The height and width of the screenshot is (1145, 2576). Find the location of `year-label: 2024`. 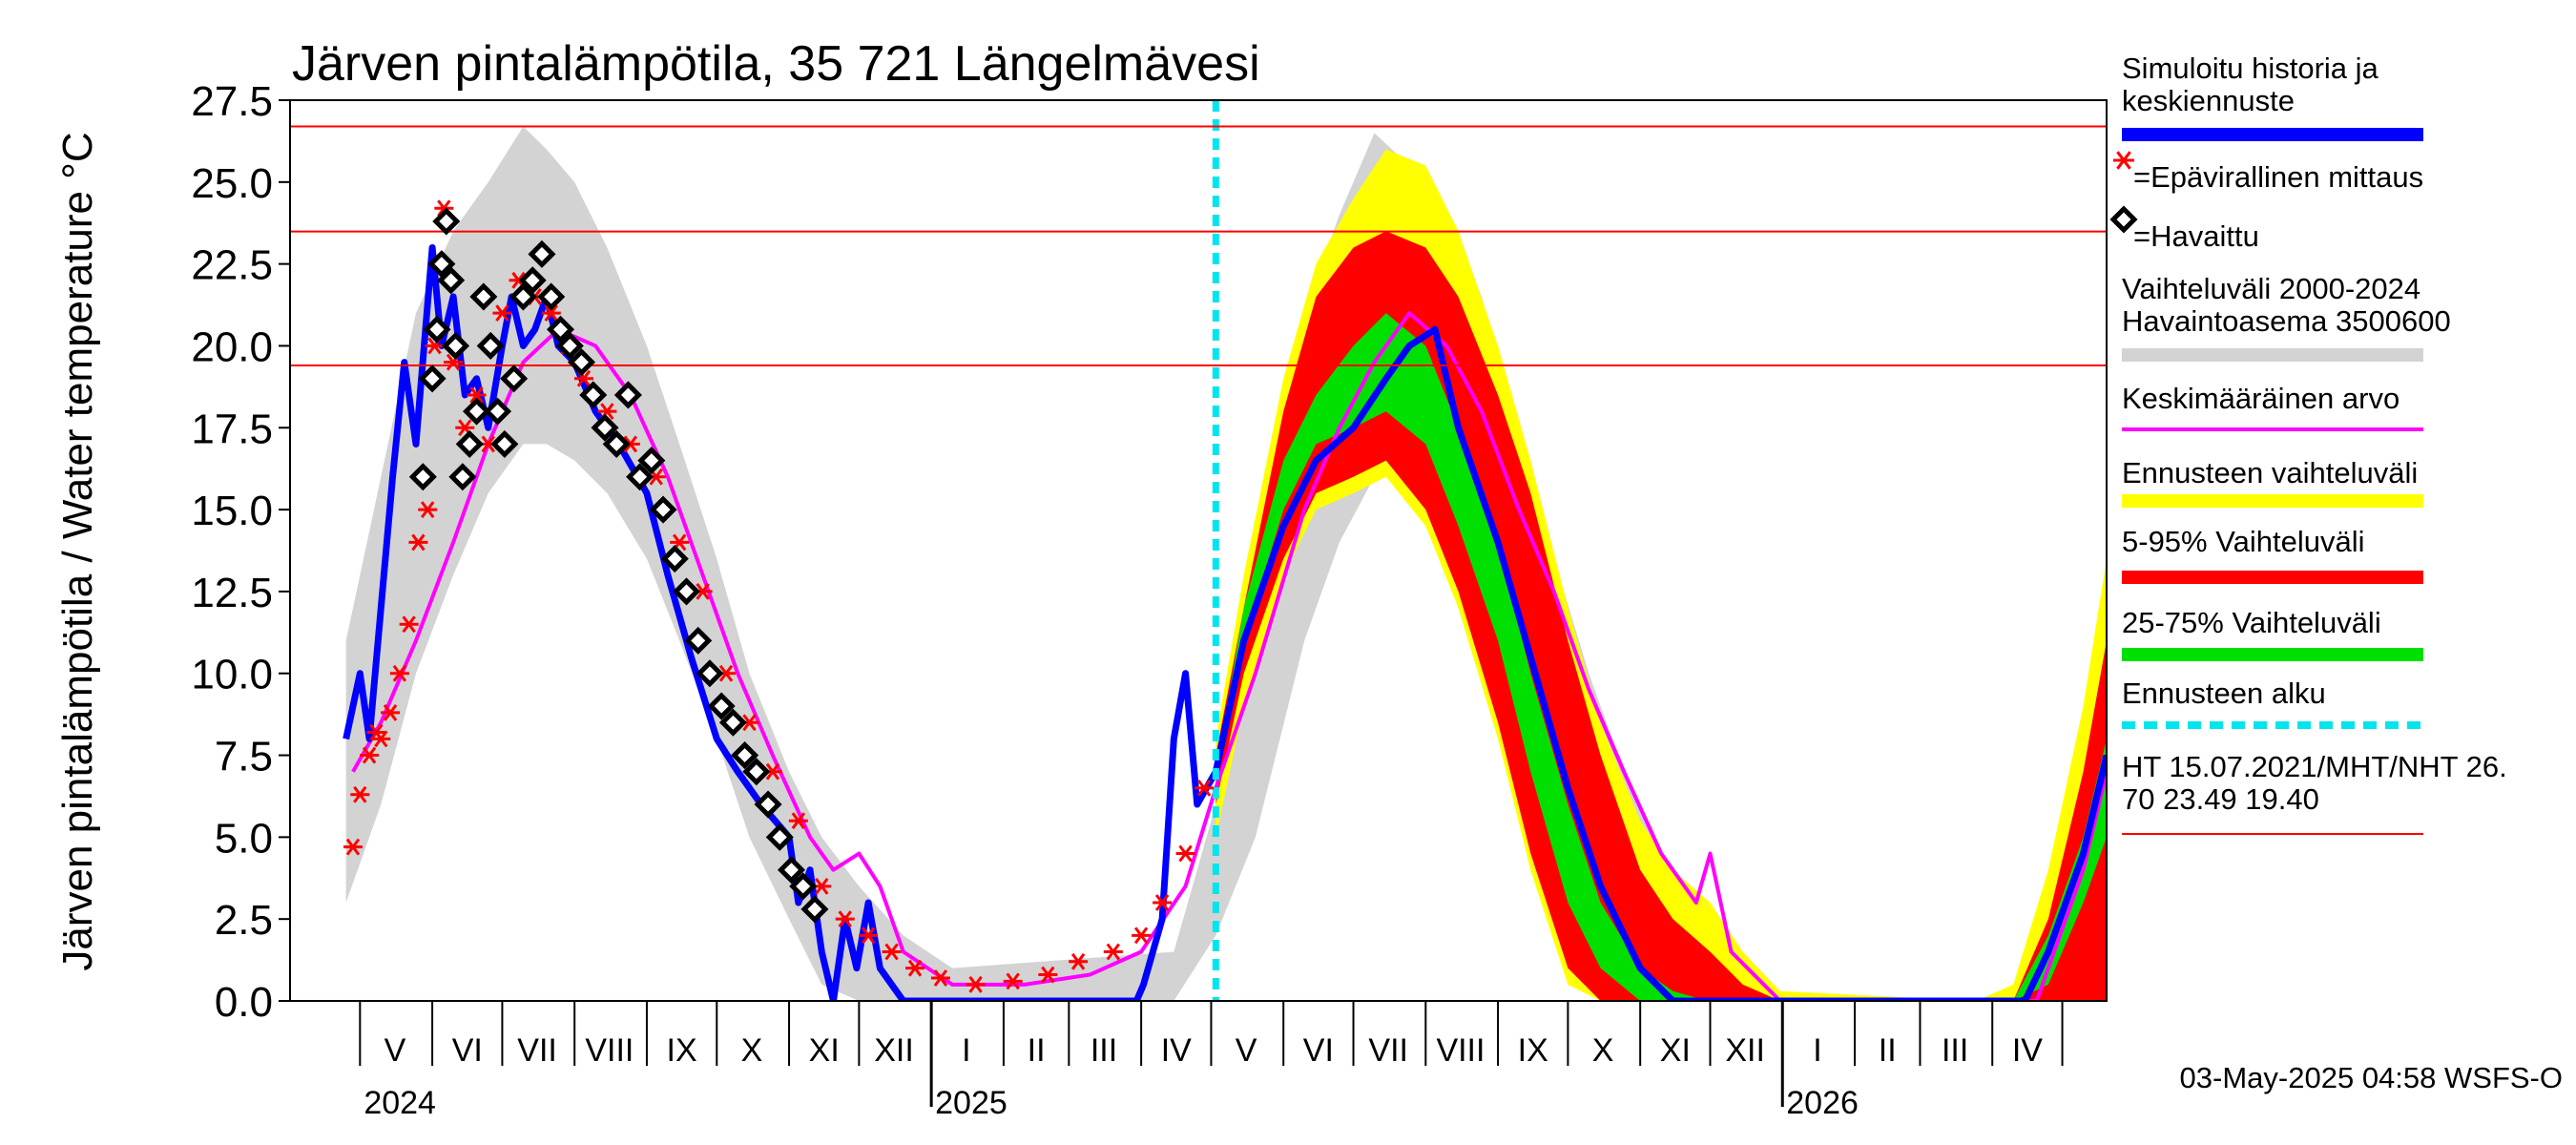

year-label: 2024 is located at coordinates (400, 1103).